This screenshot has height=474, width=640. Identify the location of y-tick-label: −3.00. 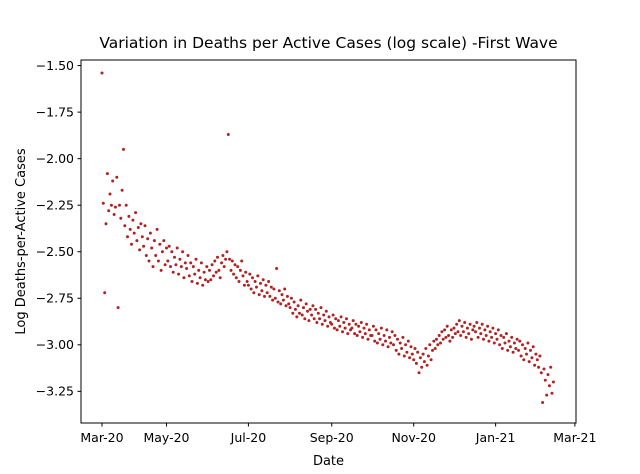
(55, 344).